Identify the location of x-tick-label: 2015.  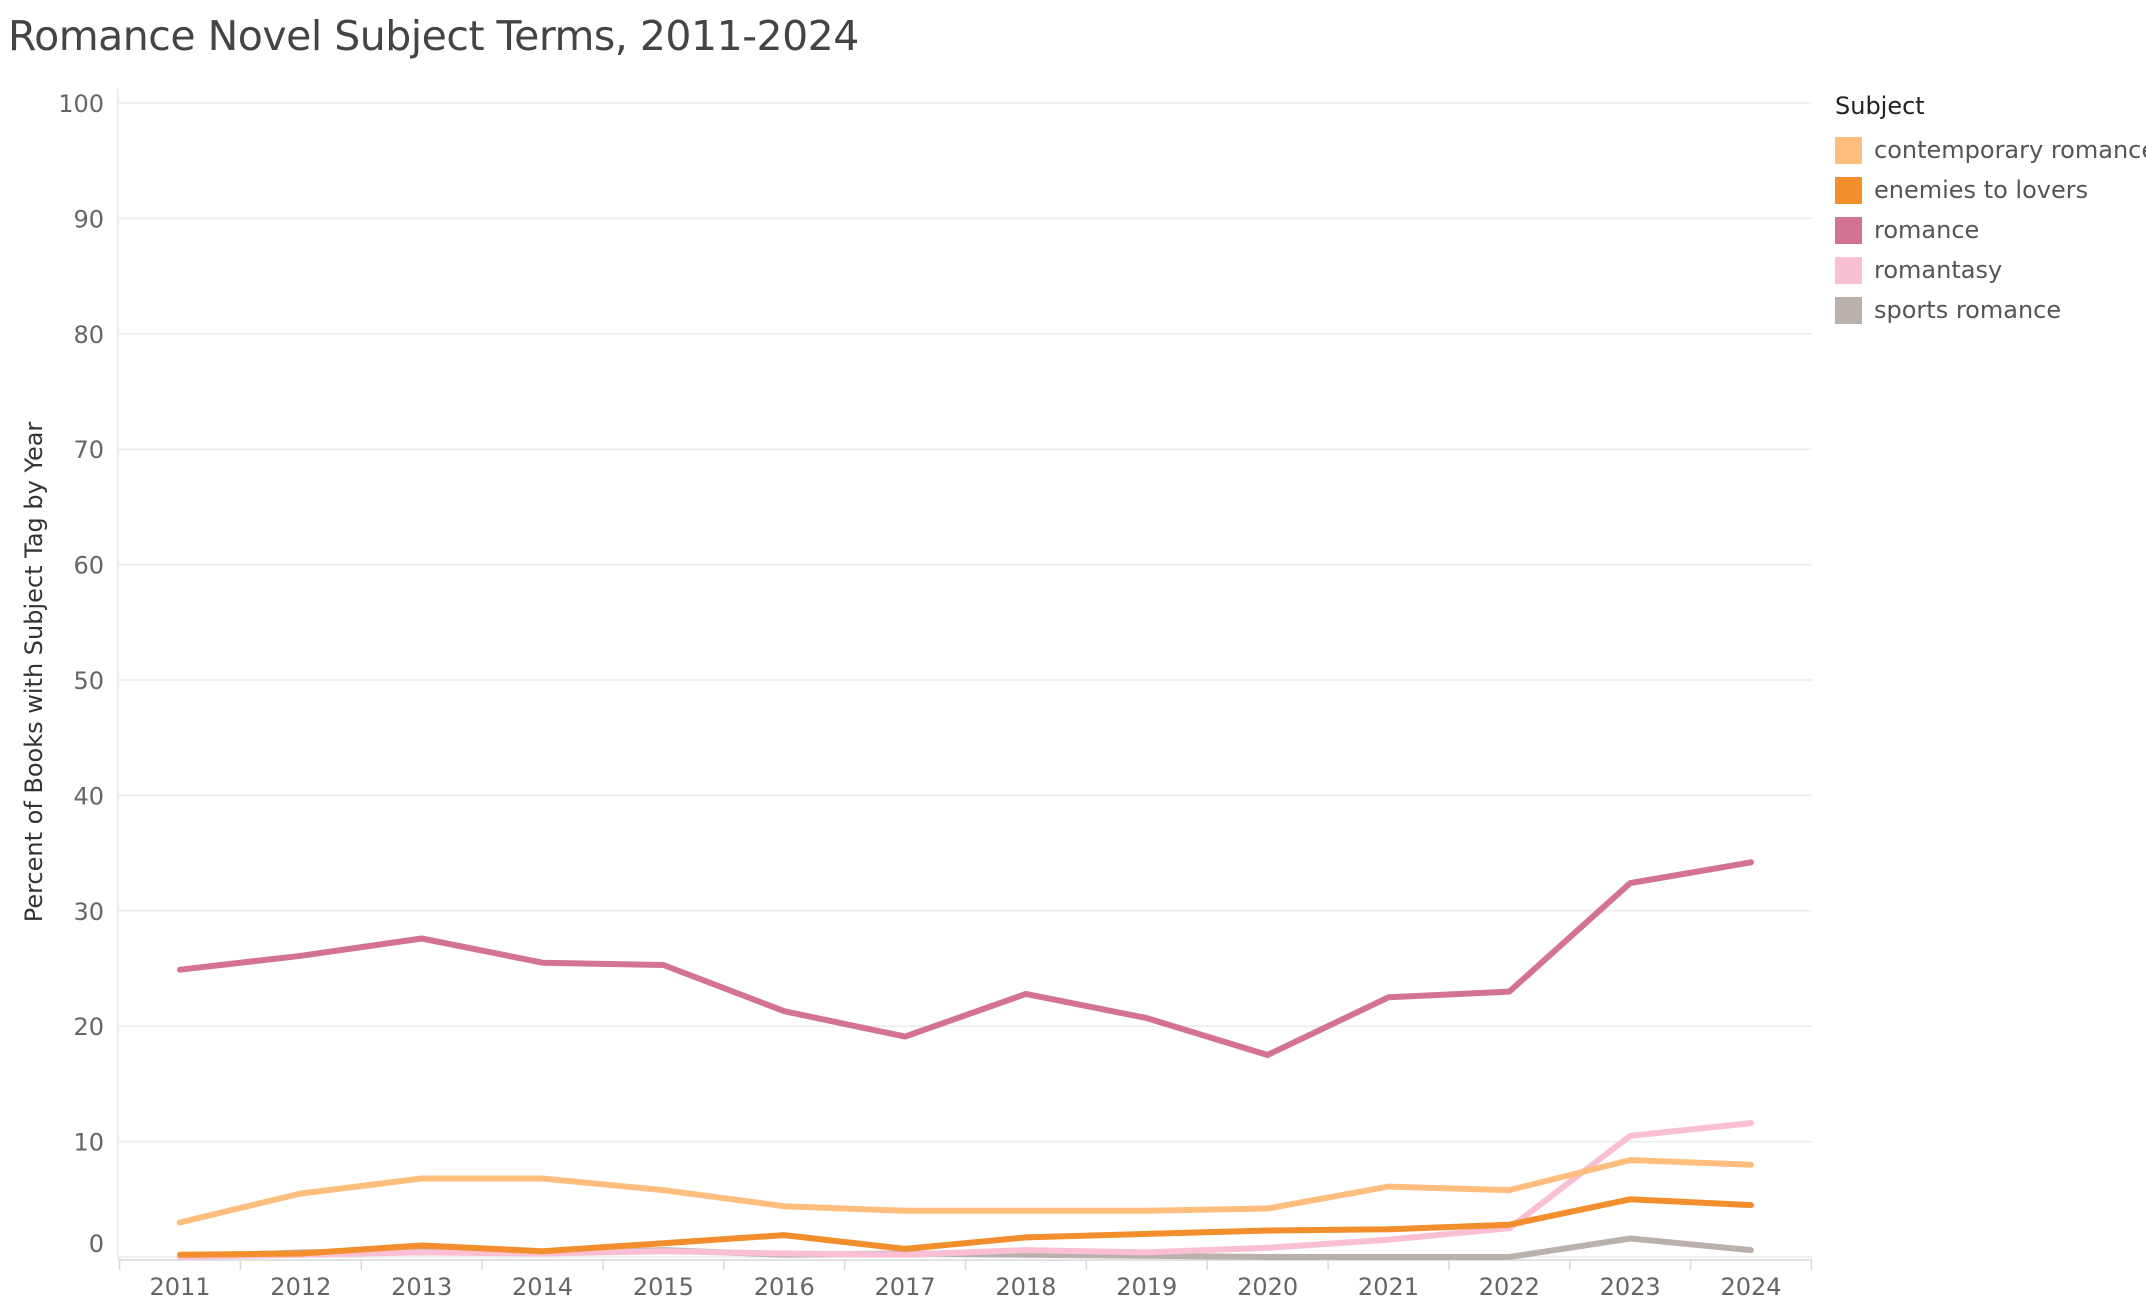
(663, 1287).